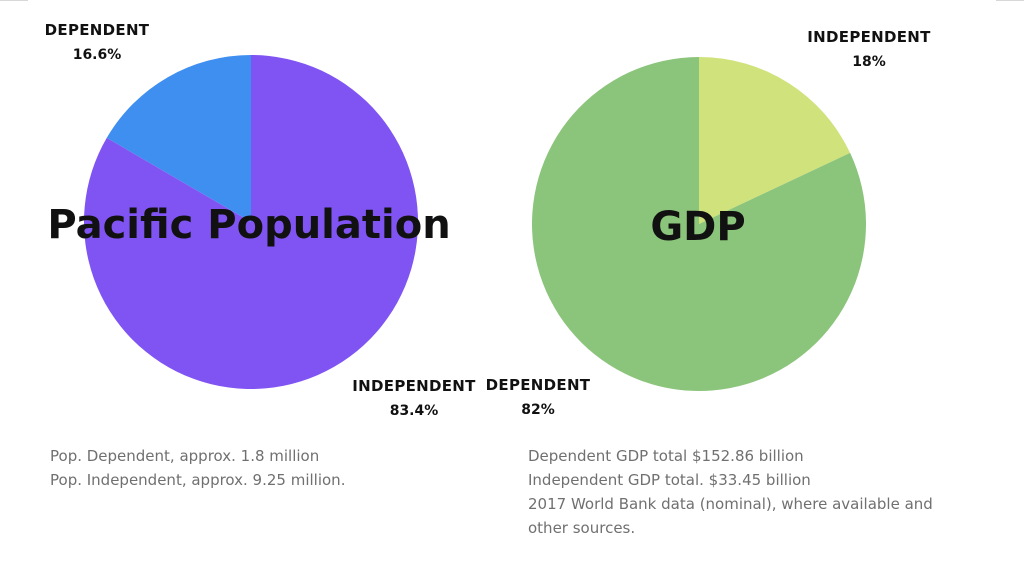  What do you see at coordinates (97, 30) in the screenshot?
I see `pie1-label-dependent: DEPENDENT` at bounding box center [97, 30].